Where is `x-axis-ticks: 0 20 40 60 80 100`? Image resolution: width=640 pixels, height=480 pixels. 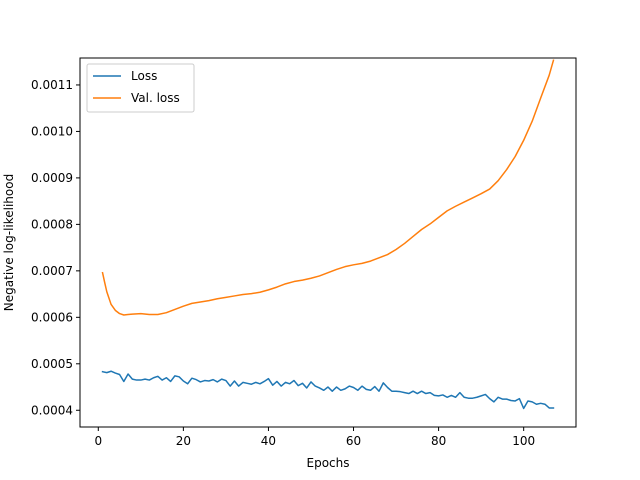 x-axis-ticks: 0 20 40 60 80 100 is located at coordinates (314, 437).